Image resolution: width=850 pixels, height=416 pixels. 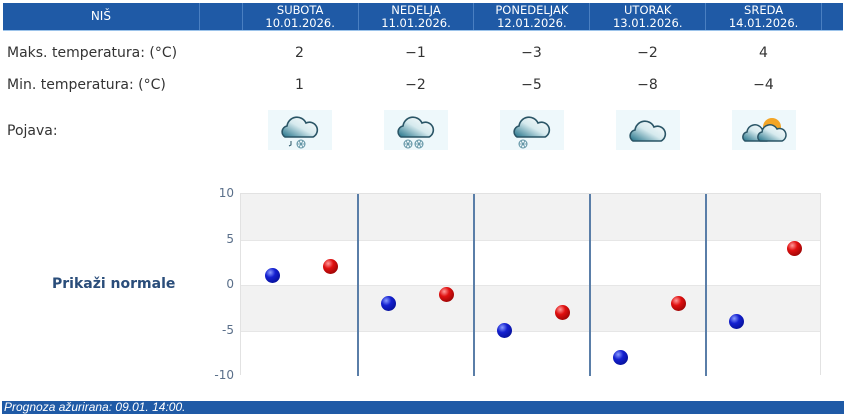 I want to click on forecast-updated: Prognoza ažurirana: 09.01. 14:00., so click(x=423, y=407).